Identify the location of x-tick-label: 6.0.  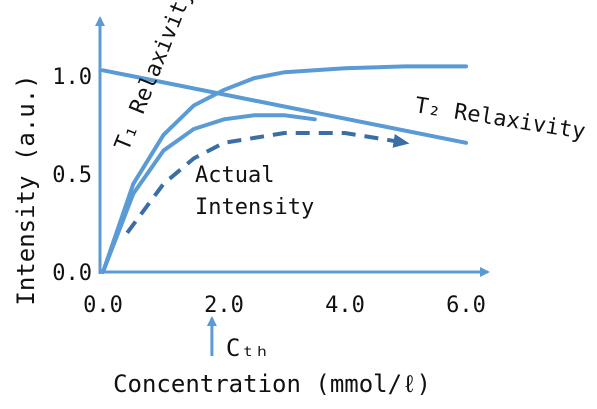
(466, 305).